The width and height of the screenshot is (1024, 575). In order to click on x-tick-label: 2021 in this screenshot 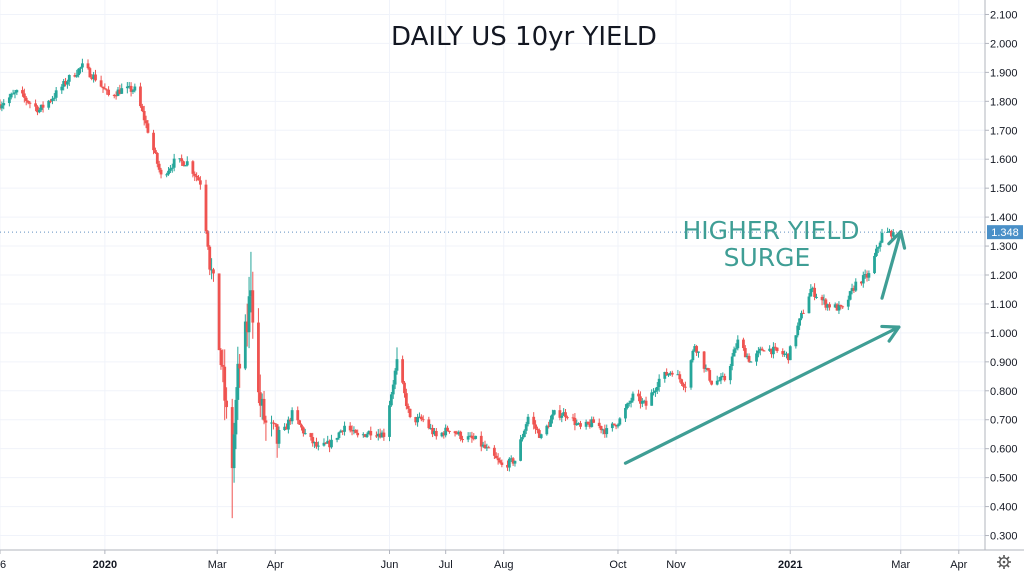, I will do `click(790, 565)`.